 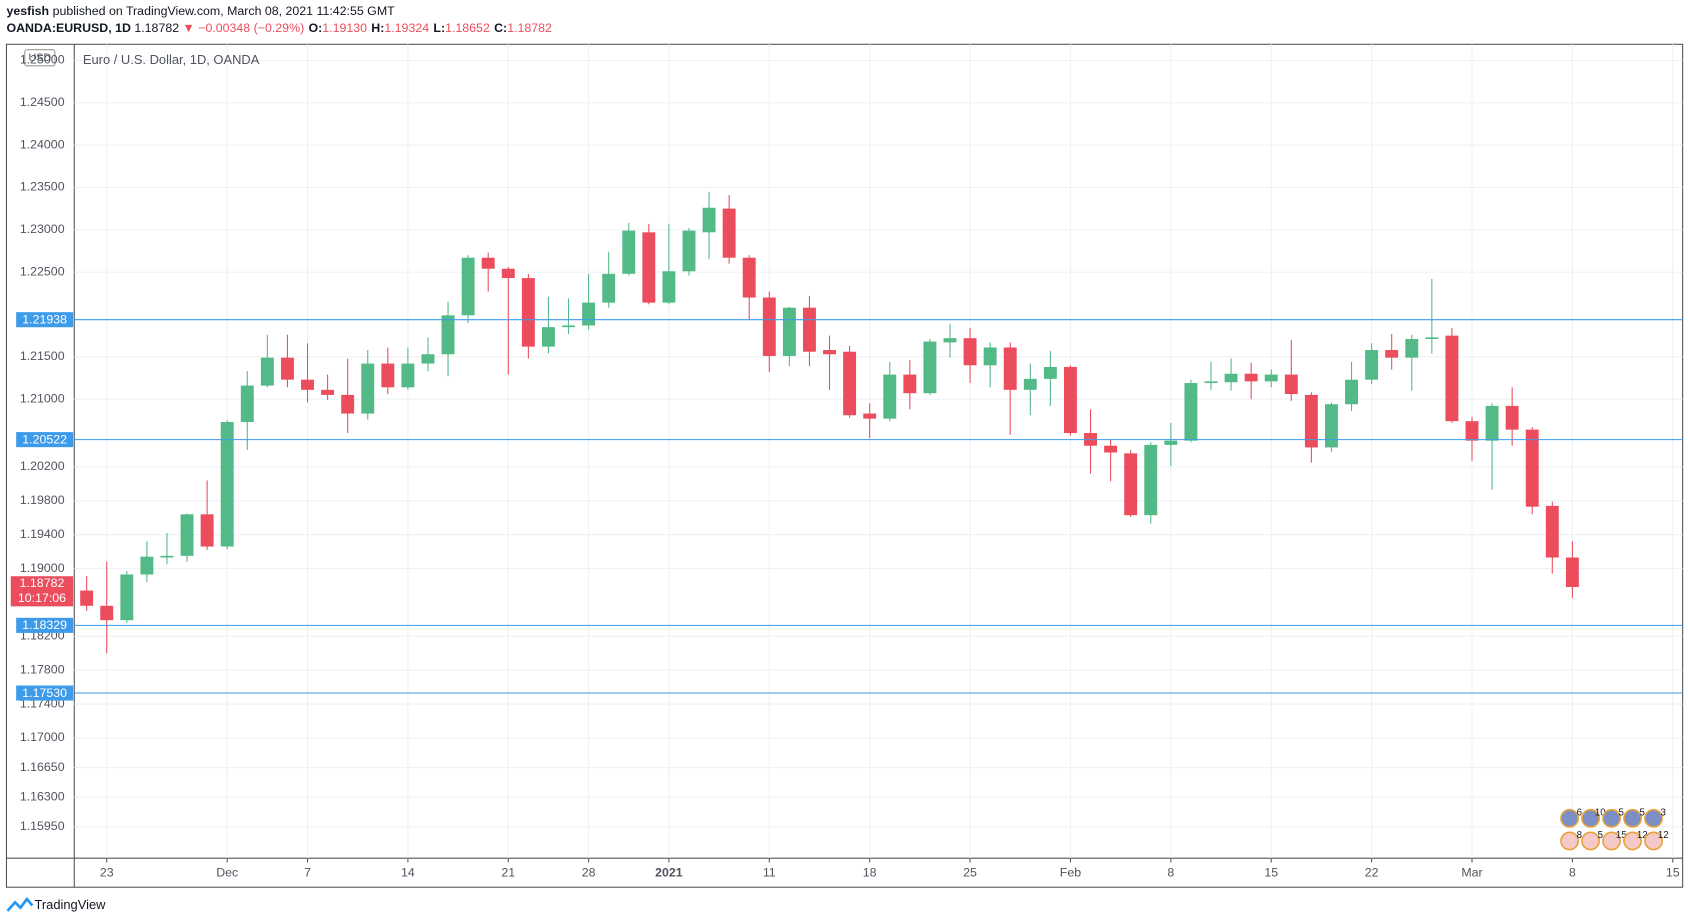 What do you see at coordinates (42, 568) in the screenshot?
I see `y-tick-label: 1.19000` at bounding box center [42, 568].